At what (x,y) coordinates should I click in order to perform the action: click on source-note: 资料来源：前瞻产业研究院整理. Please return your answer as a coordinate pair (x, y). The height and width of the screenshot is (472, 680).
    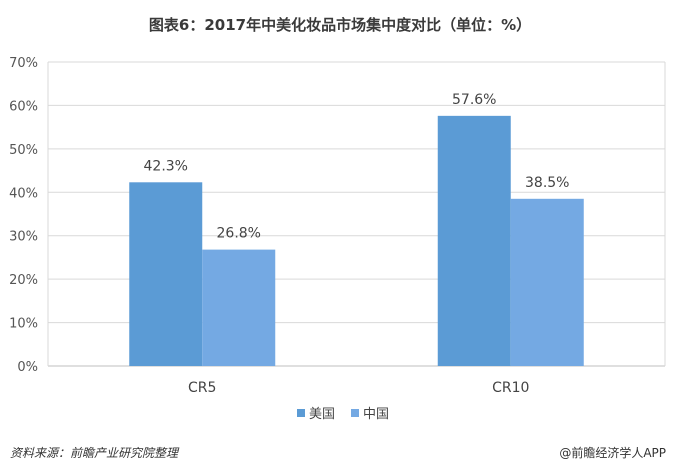
    Looking at the image, I should click on (94, 453).